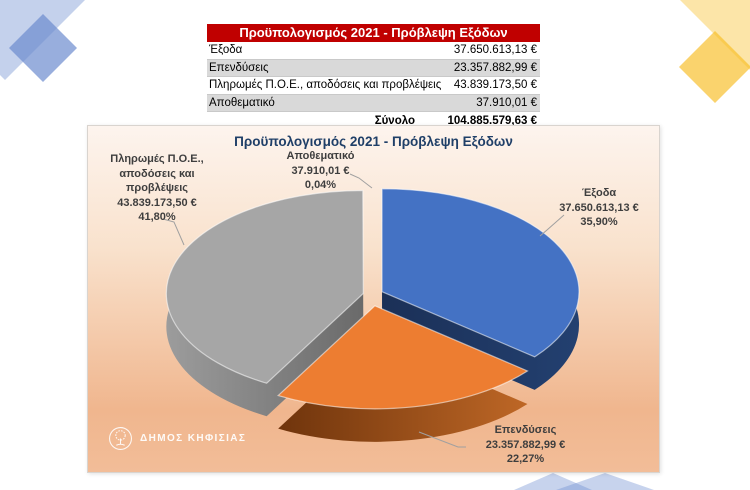 The width and height of the screenshot is (750, 490). What do you see at coordinates (599, 222) in the screenshot?
I see `slice-percent: 35,90%` at bounding box center [599, 222].